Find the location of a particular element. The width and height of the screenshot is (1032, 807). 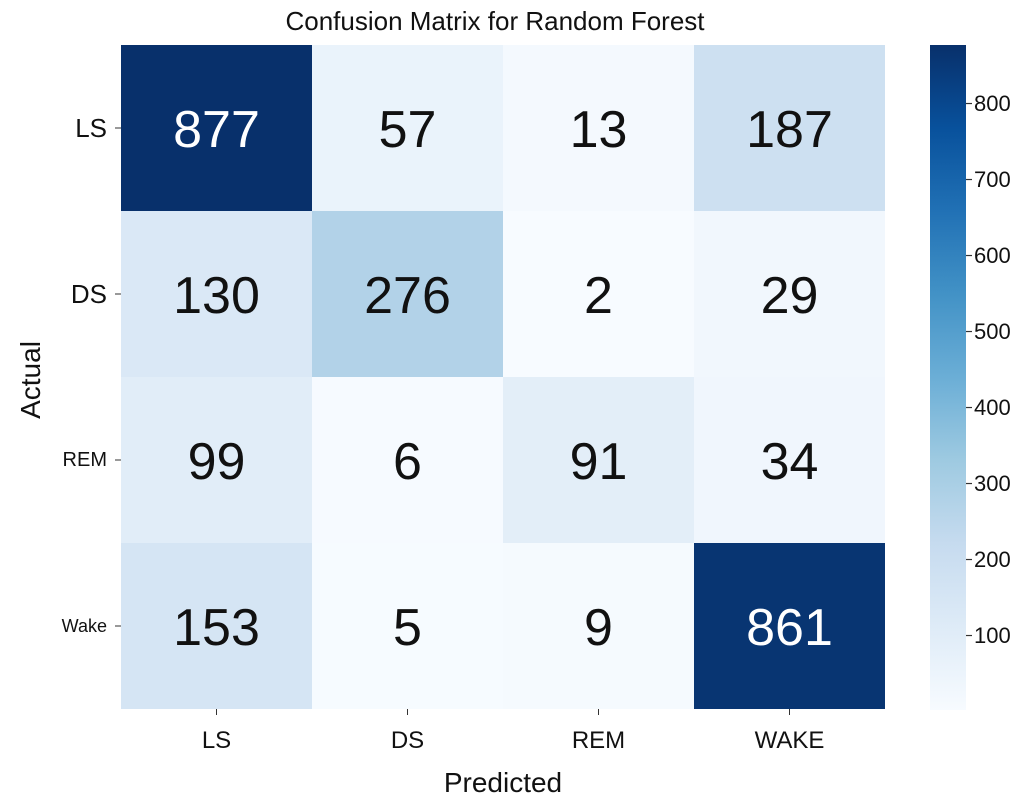

colorbar-tick-label: 100 is located at coordinates (992, 635).